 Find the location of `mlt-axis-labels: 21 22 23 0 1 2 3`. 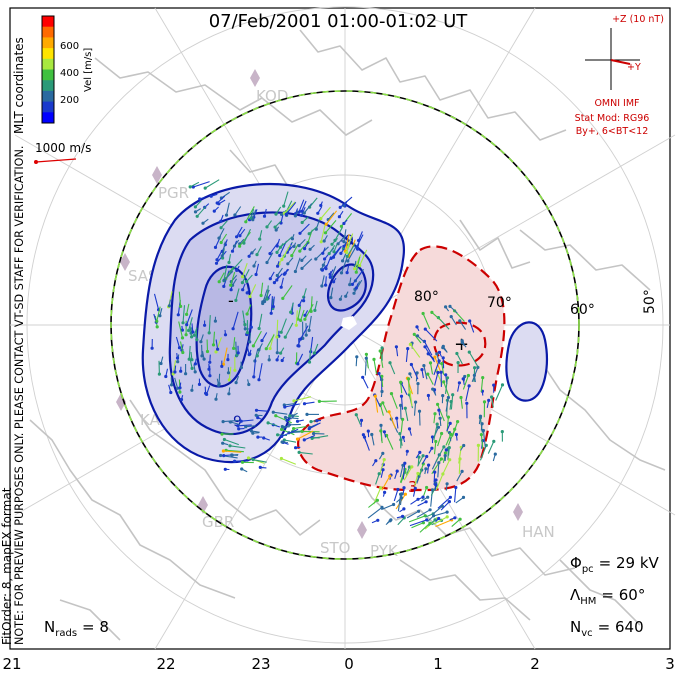

mlt-axis-labels: 21 22 23 0 1 2 3 is located at coordinates (338, 664).